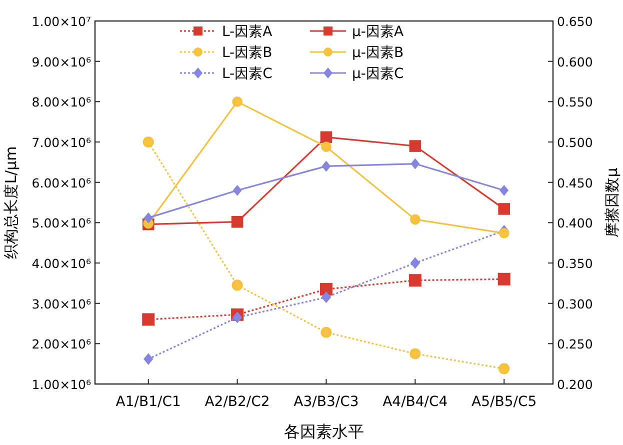 The width and height of the screenshot is (623, 445). What do you see at coordinates (575, 102) in the screenshot?
I see `y2-tick-label: 0.550` at bounding box center [575, 102].